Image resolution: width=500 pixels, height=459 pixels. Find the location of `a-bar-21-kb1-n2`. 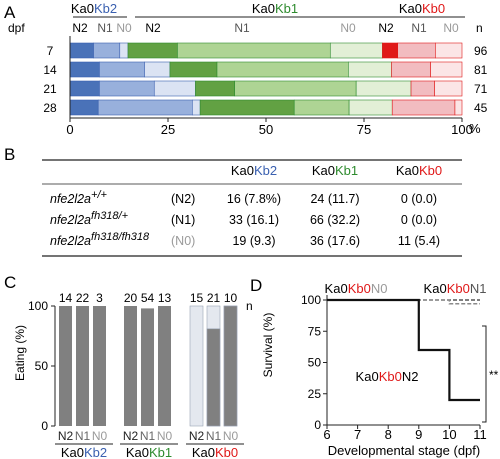

a-bar-21-kb1-n2 is located at coordinates (215, 88).